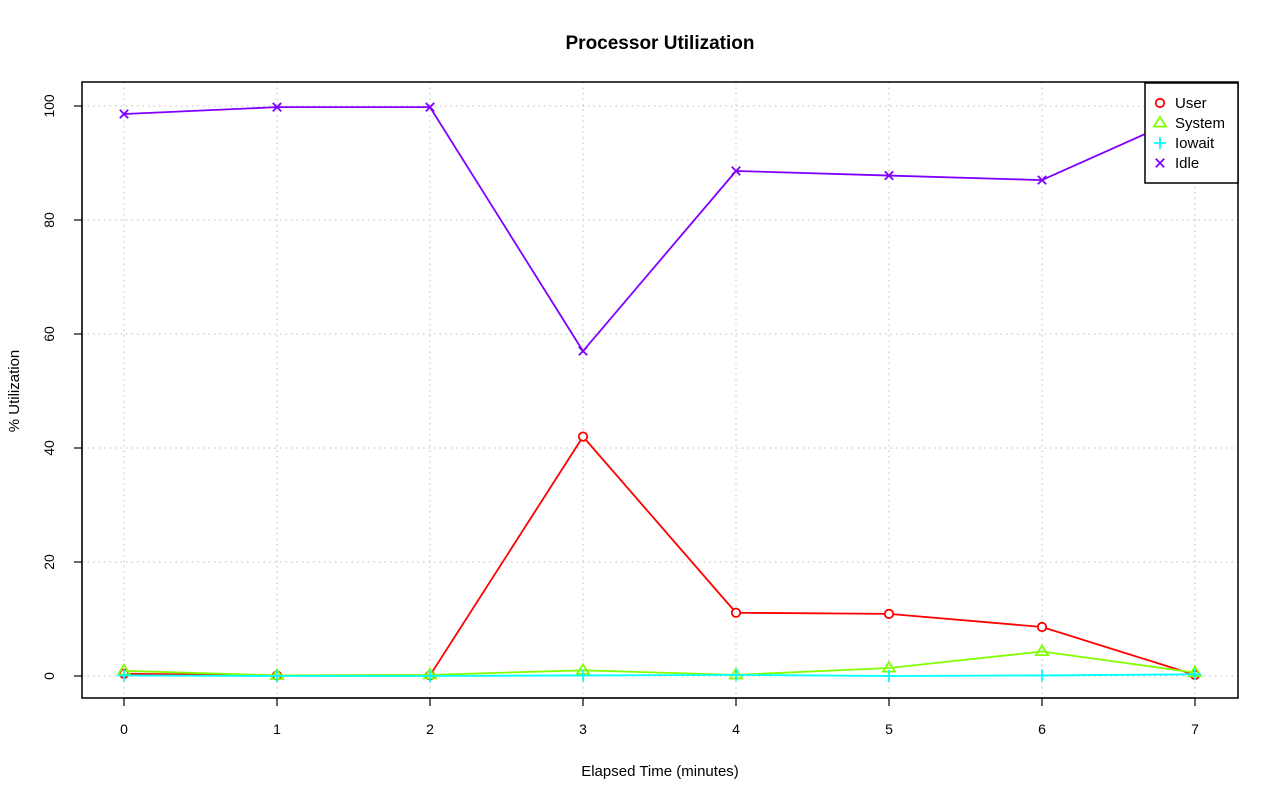  I want to click on x-tick-label: 7, so click(1195, 729).